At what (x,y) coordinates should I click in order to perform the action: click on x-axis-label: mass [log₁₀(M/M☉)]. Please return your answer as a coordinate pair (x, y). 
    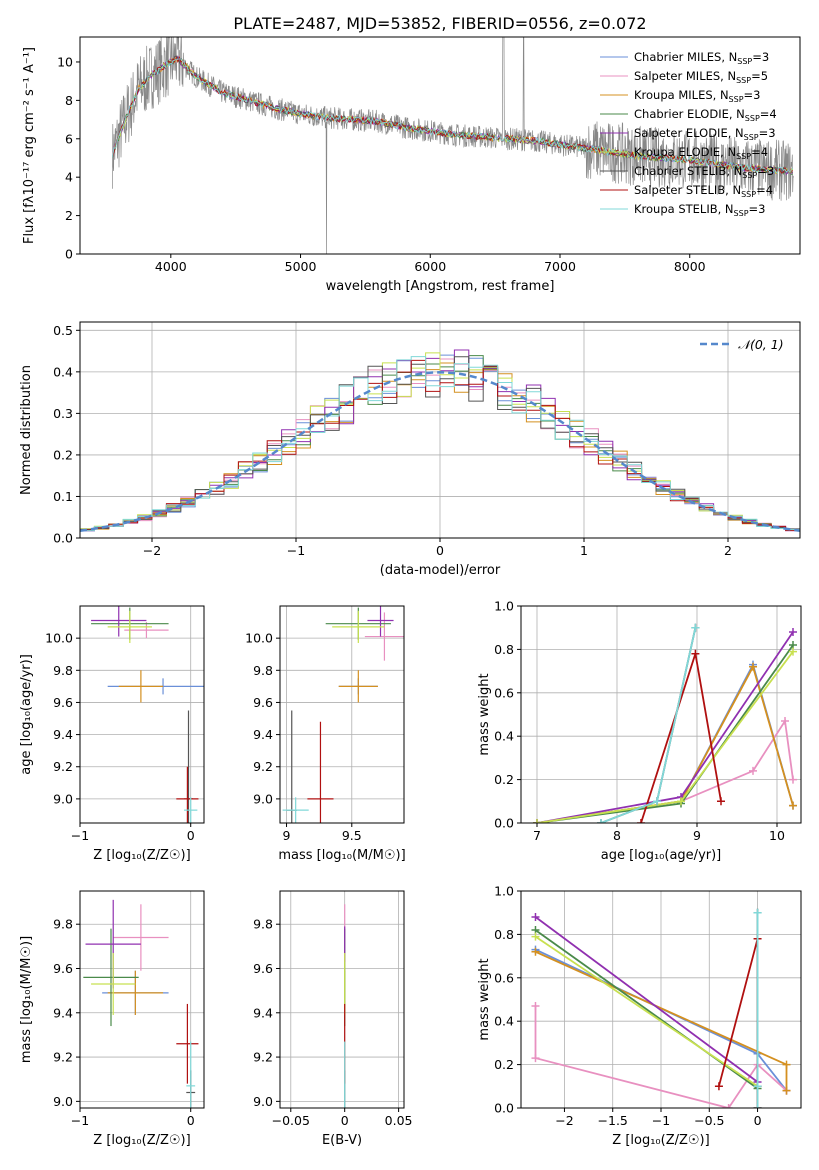
    Looking at the image, I should click on (341, 855).